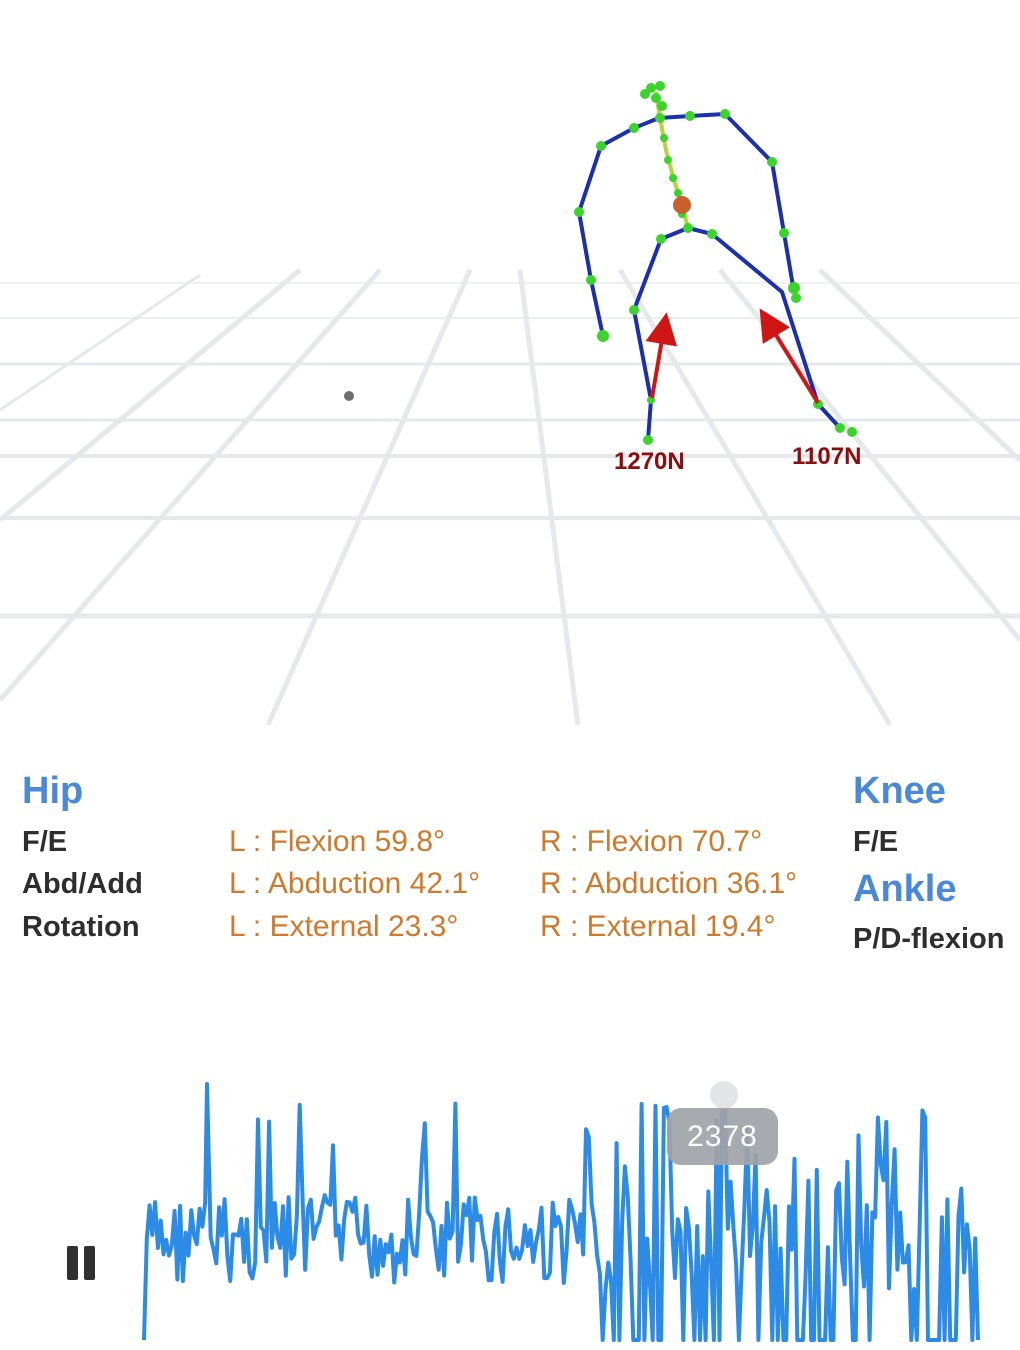 This screenshot has width=1020, height=1350. What do you see at coordinates (724, 1095) in the screenshot?
I see `timeline-scrubber-handle` at bounding box center [724, 1095].